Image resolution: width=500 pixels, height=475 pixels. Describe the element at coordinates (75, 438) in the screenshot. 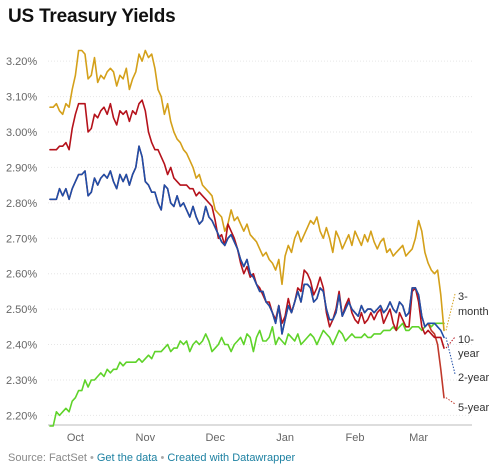

I see `x-tick-label: Oct` at that location.